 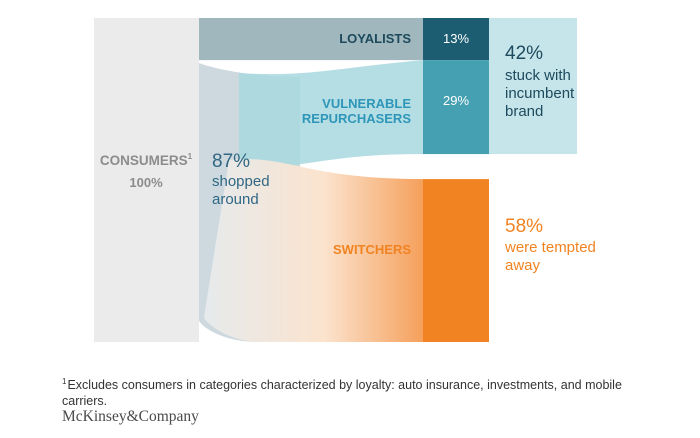 I want to click on vulnerable-value-box, so click(x=456, y=107).